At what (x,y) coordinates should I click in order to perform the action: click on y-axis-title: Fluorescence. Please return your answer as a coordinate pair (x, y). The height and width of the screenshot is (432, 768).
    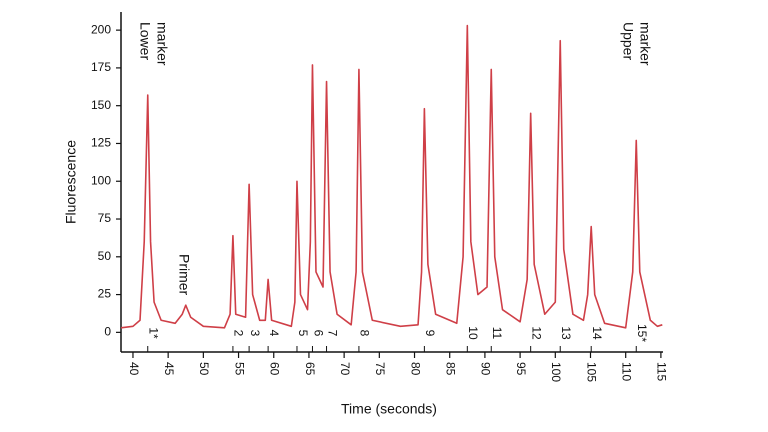
    Looking at the image, I should click on (71, 182).